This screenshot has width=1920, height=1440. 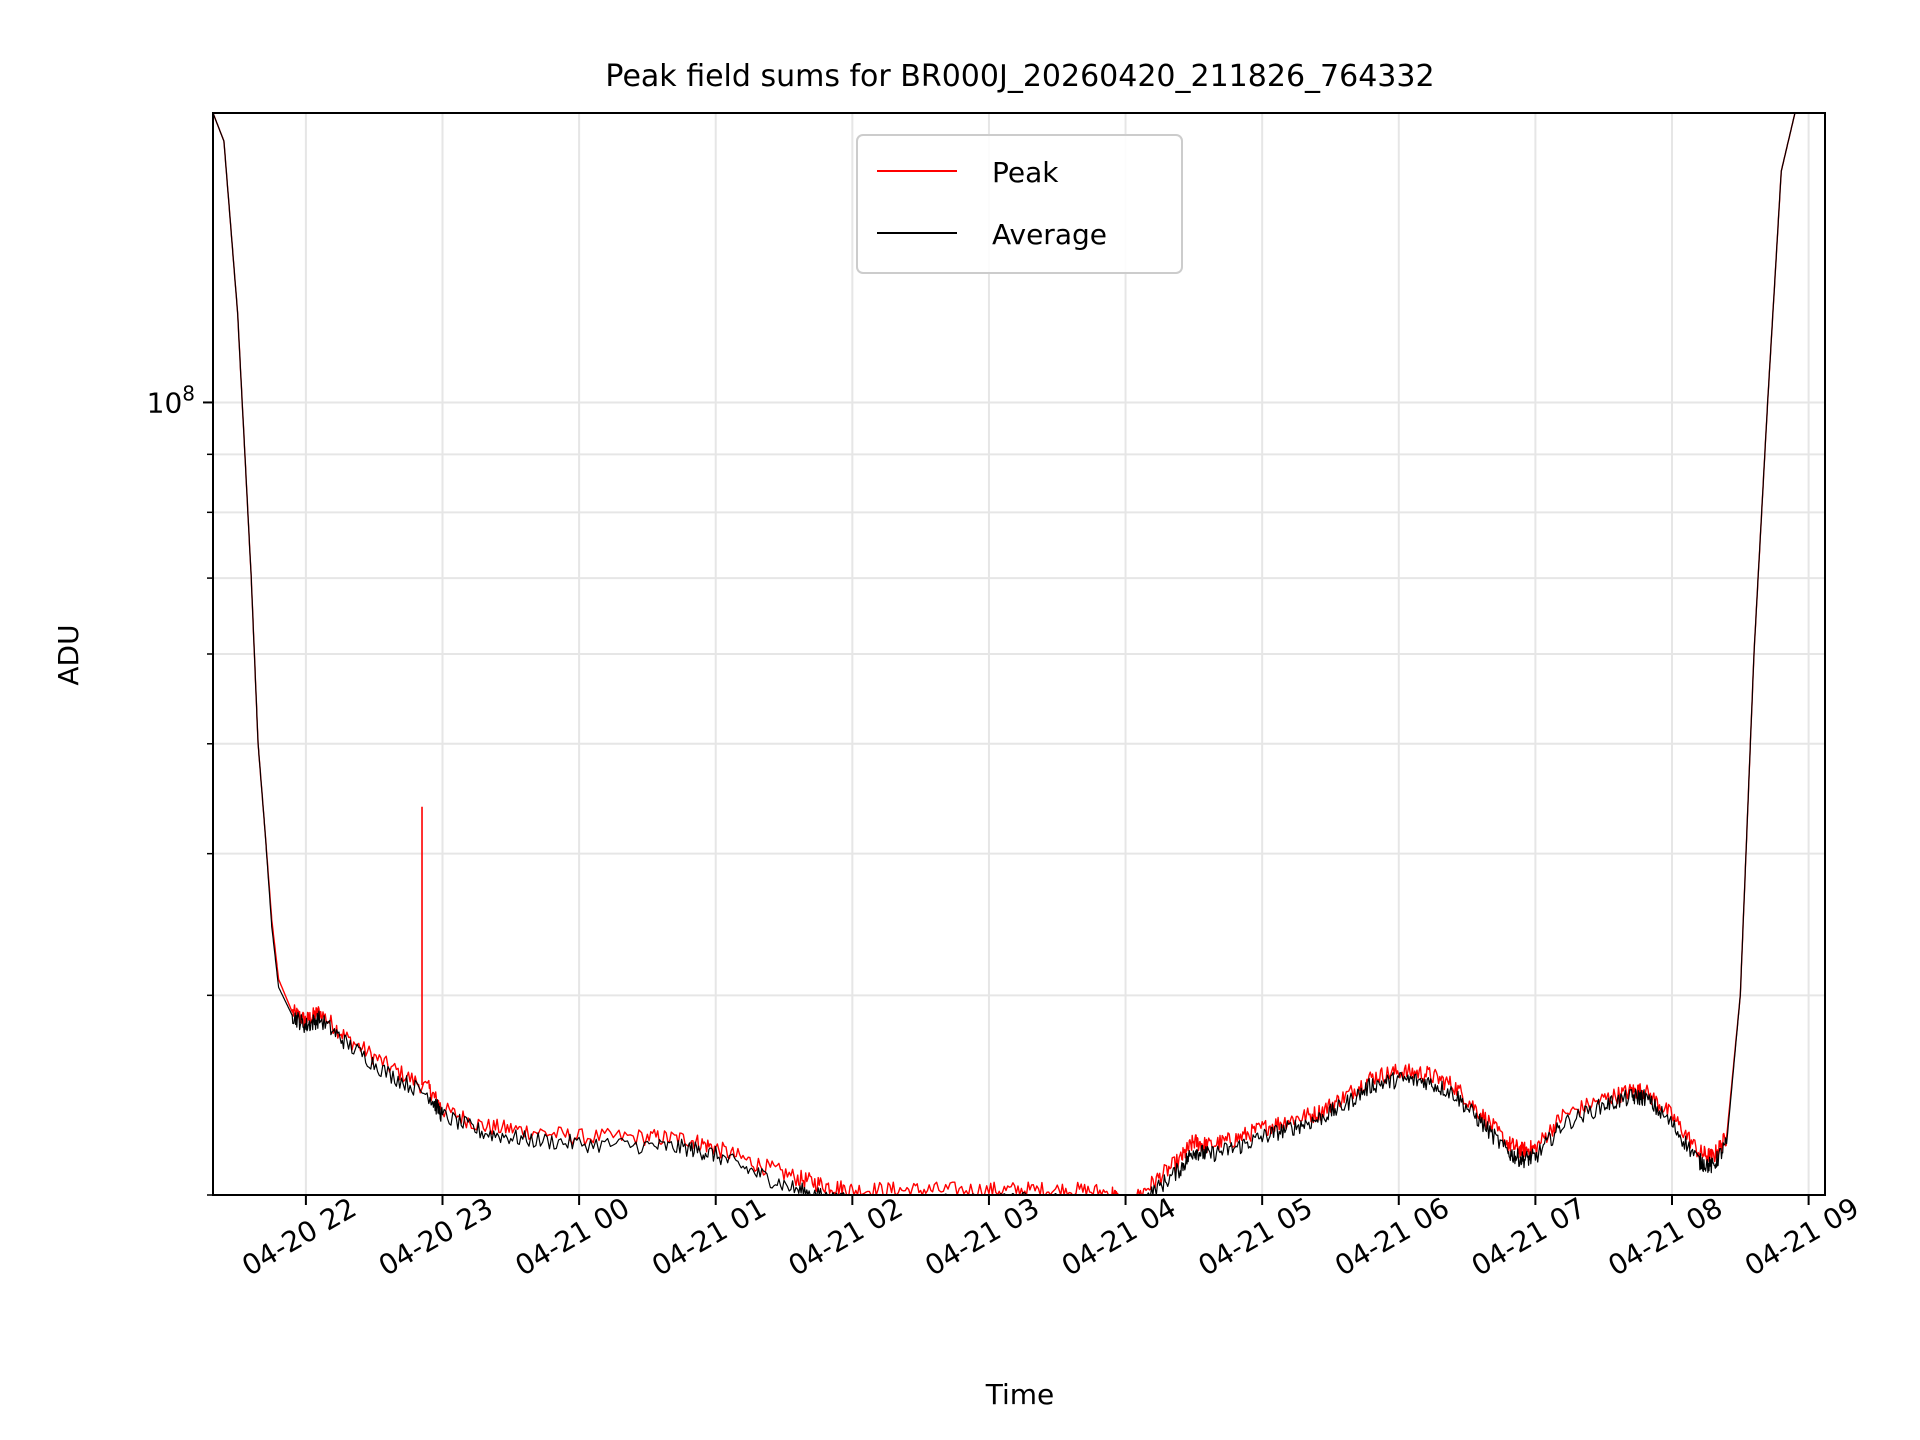 I want to click on legend-box, so click(x=1019, y=204).